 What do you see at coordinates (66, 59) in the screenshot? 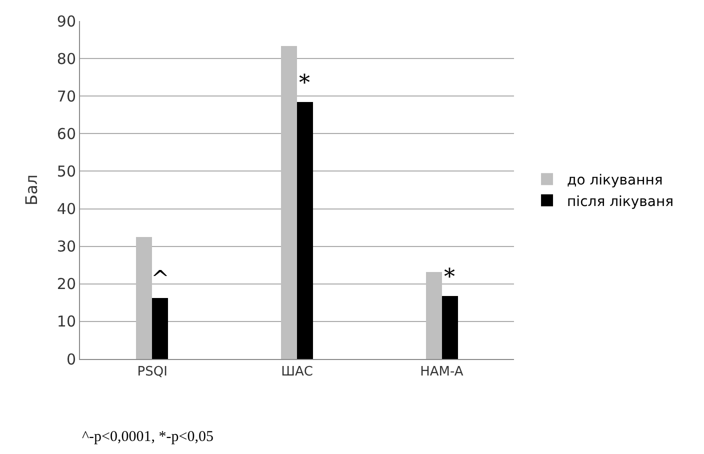
I see `y-tick-label: 80` at bounding box center [66, 59].